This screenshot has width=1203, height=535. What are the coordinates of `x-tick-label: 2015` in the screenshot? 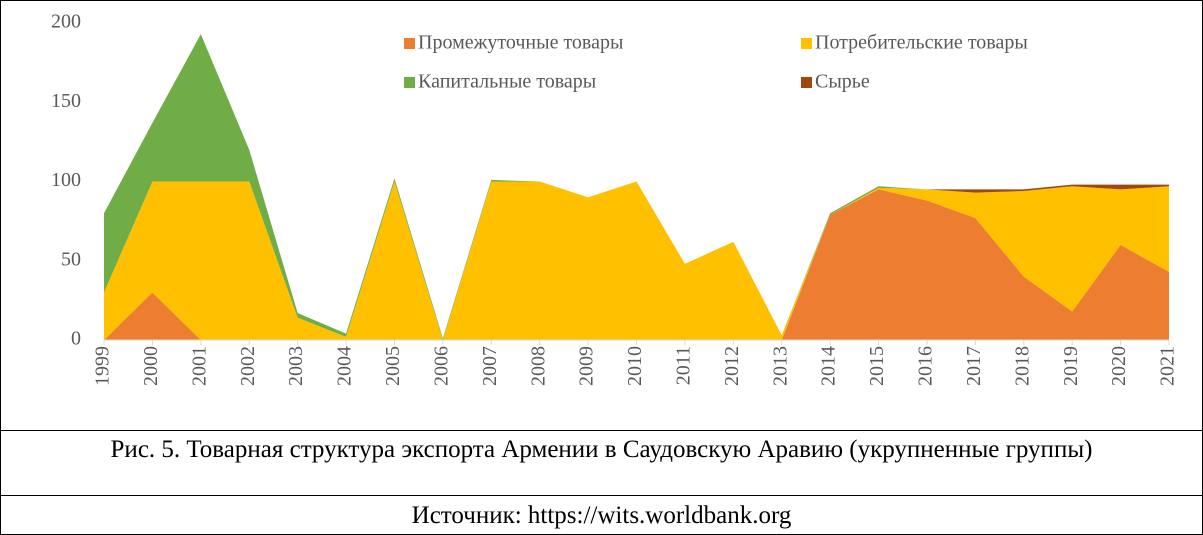 It's located at (877, 366).